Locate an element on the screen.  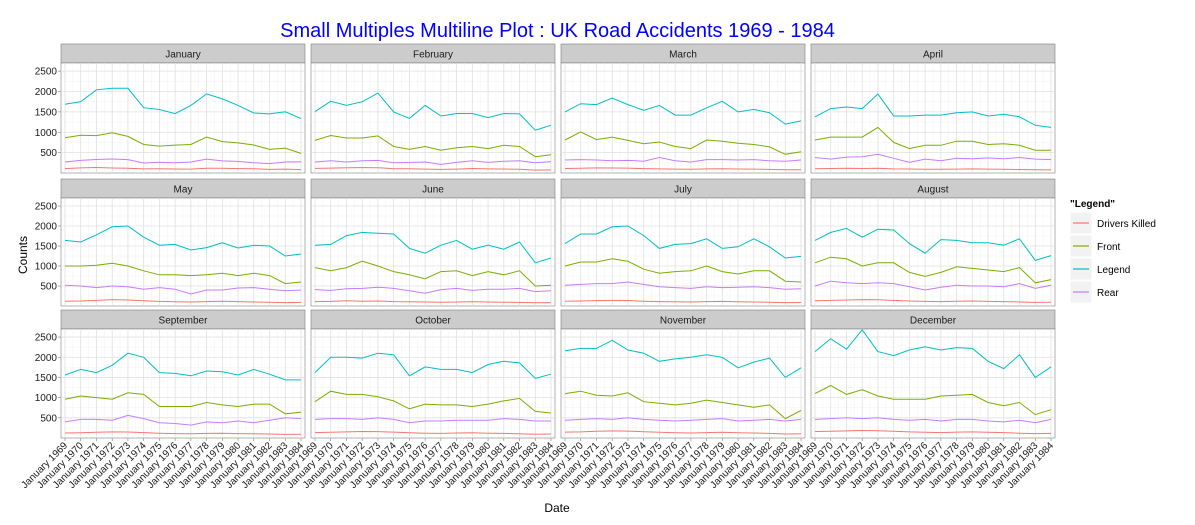
panel-july: July is located at coordinates (683, 242).